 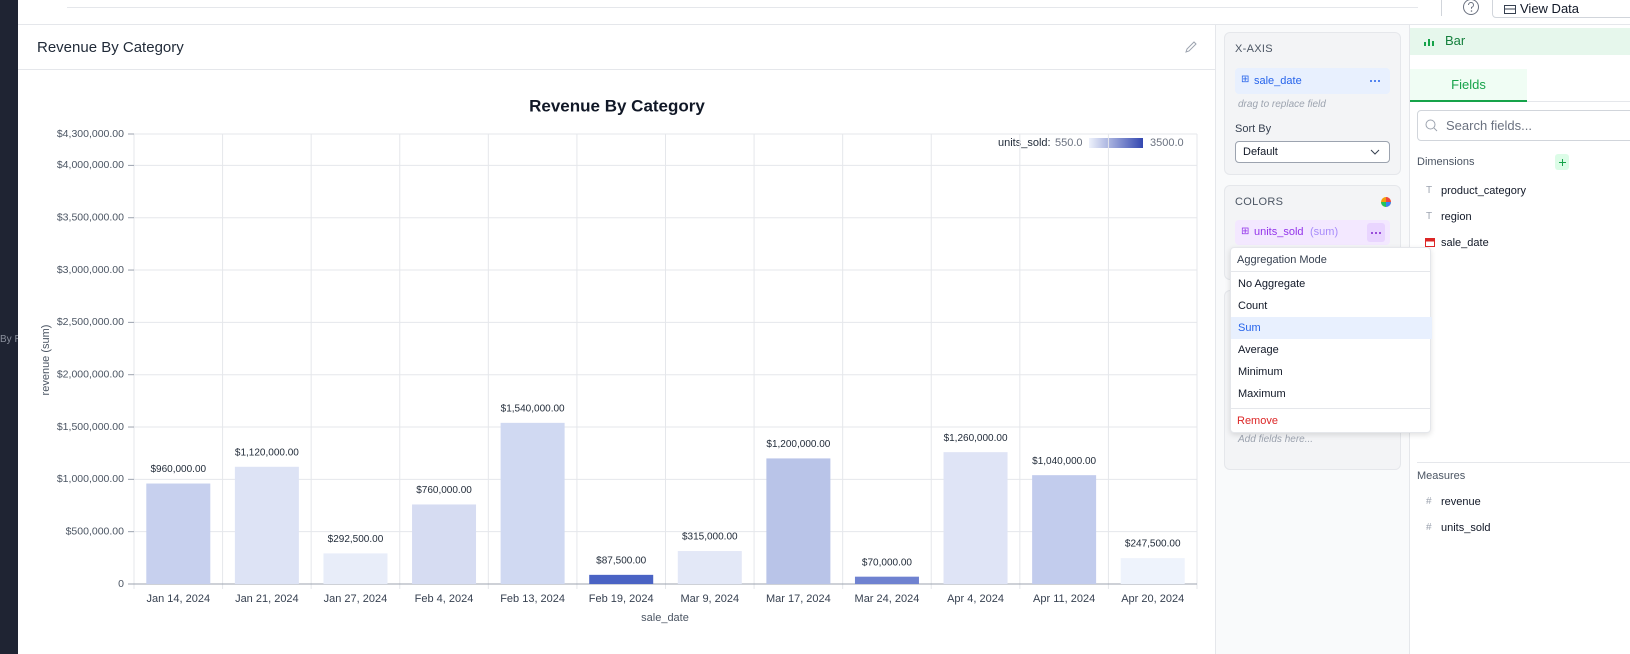 I want to click on plus-icon, so click(x=1562, y=162).